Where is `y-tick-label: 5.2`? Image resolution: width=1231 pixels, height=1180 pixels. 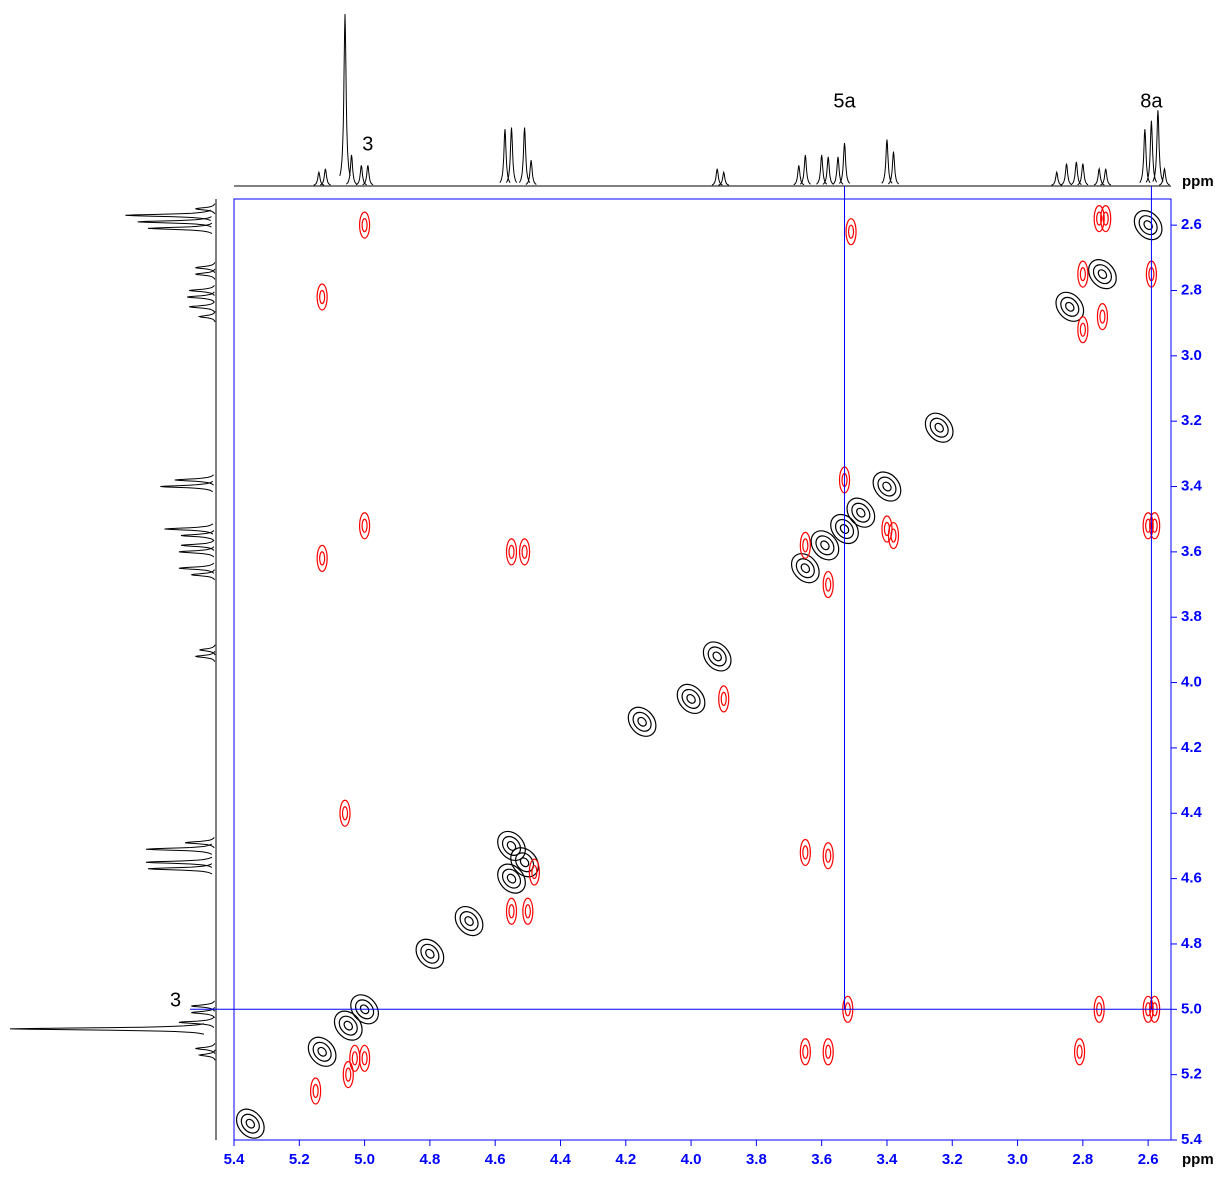
y-tick-label: 5.2 is located at coordinates (1191, 1074).